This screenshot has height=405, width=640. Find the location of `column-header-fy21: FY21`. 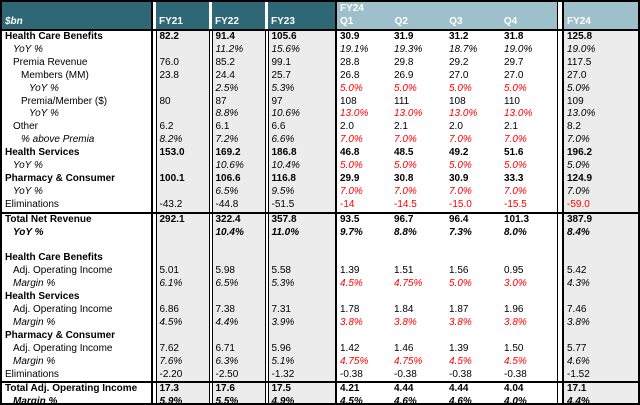

column-header-fy21: FY21 is located at coordinates (182, 16).